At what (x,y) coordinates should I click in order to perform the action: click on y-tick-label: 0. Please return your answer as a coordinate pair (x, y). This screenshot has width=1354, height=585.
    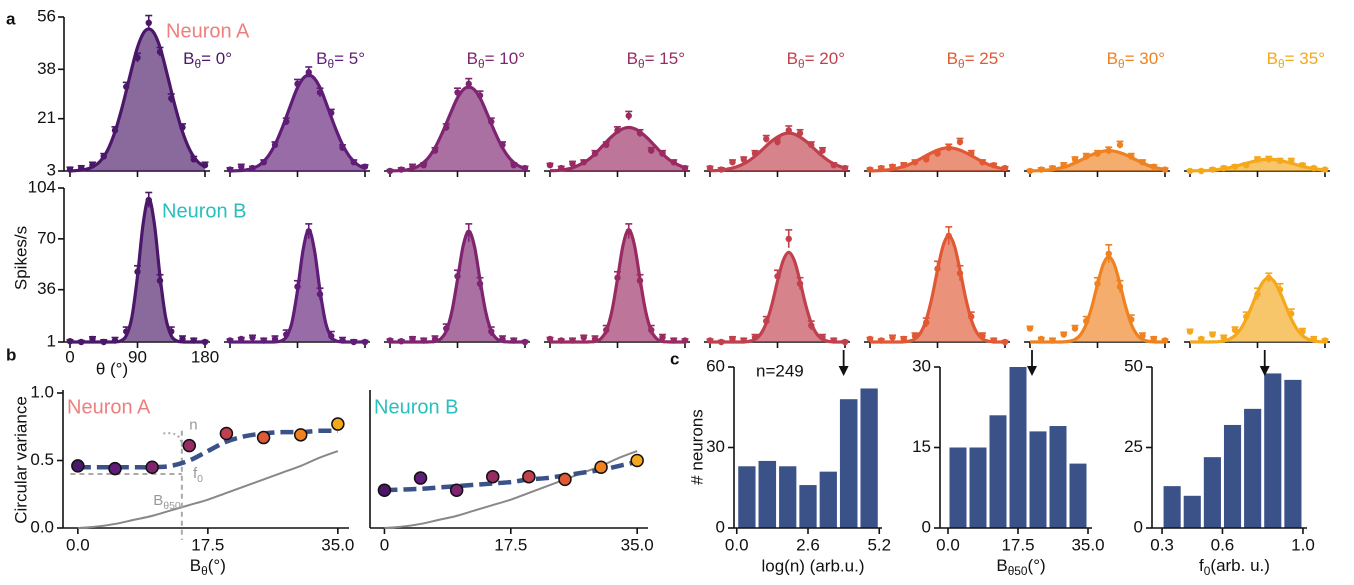
    Looking at the image, I should click on (1138, 526).